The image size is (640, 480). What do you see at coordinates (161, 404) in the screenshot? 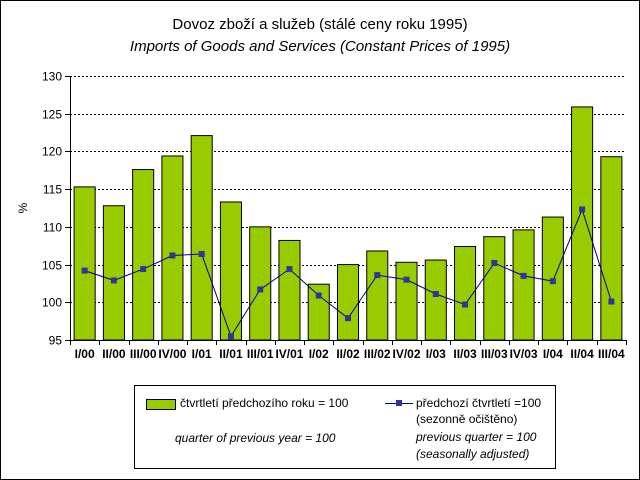
I see `legend-swatch-bars` at bounding box center [161, 404].